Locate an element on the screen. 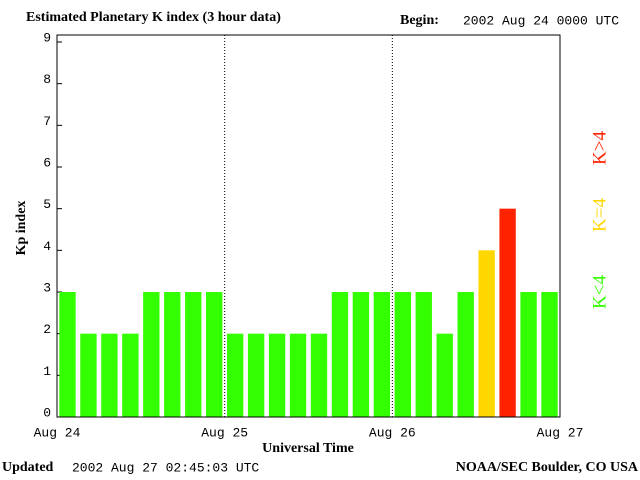 This screenshot has height=480, width=640. source: NOAA/SEC Boulder, CO USA is located at coordinates (547, 467).